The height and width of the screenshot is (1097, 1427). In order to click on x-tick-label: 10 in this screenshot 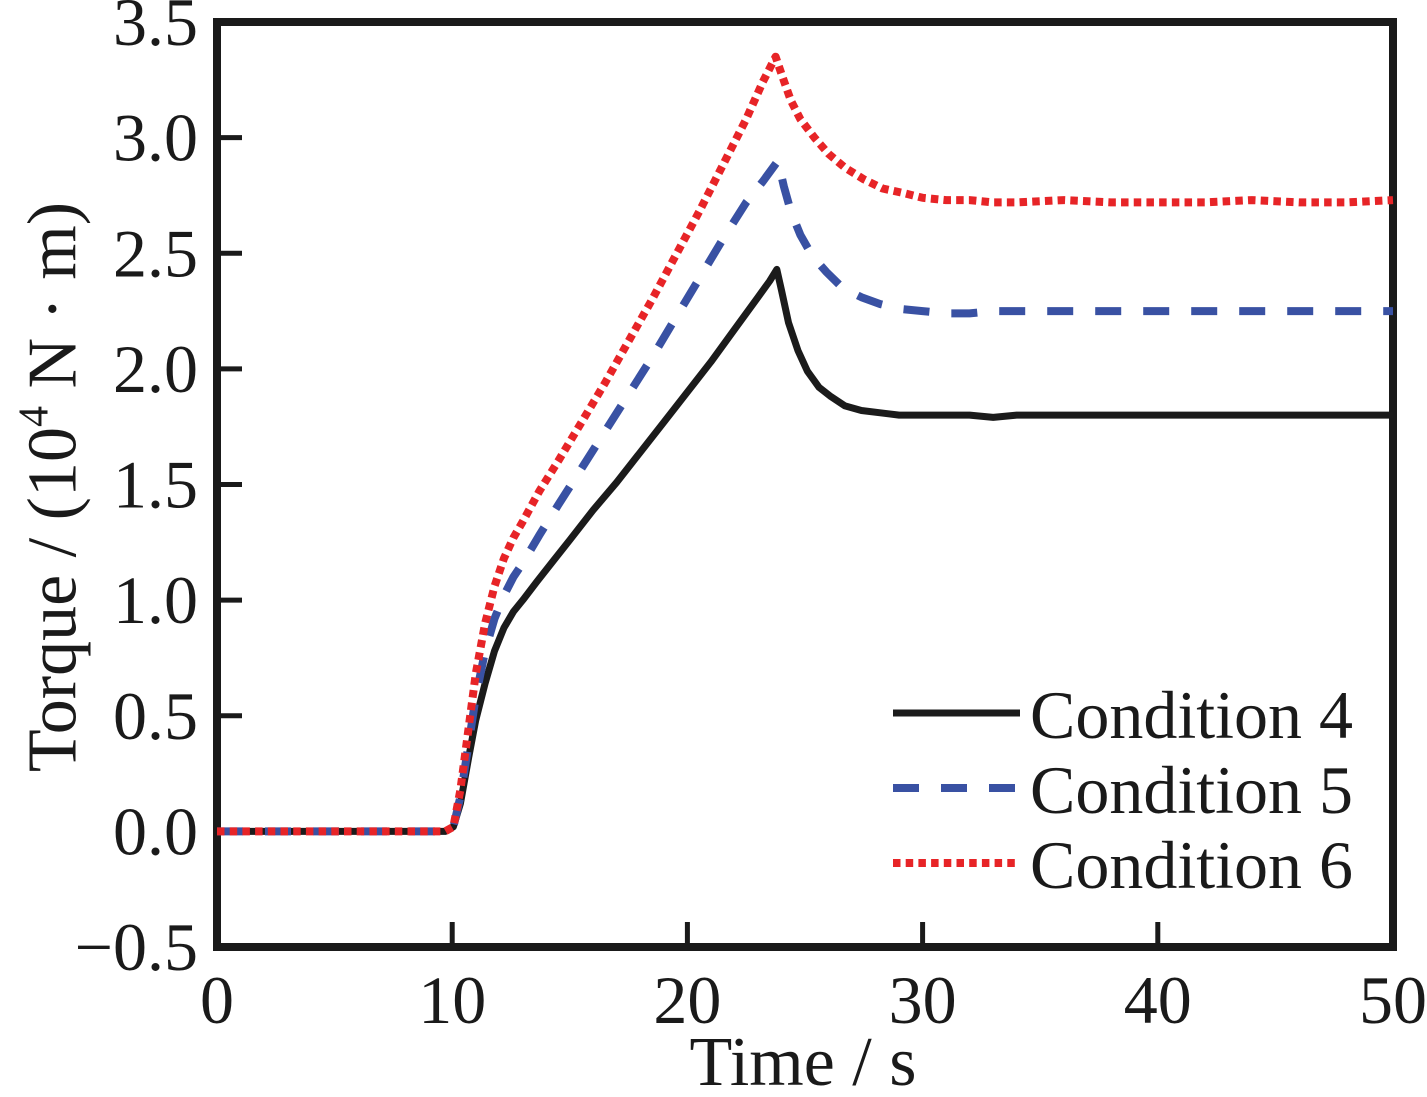, I will do `click(452, 1000)`.